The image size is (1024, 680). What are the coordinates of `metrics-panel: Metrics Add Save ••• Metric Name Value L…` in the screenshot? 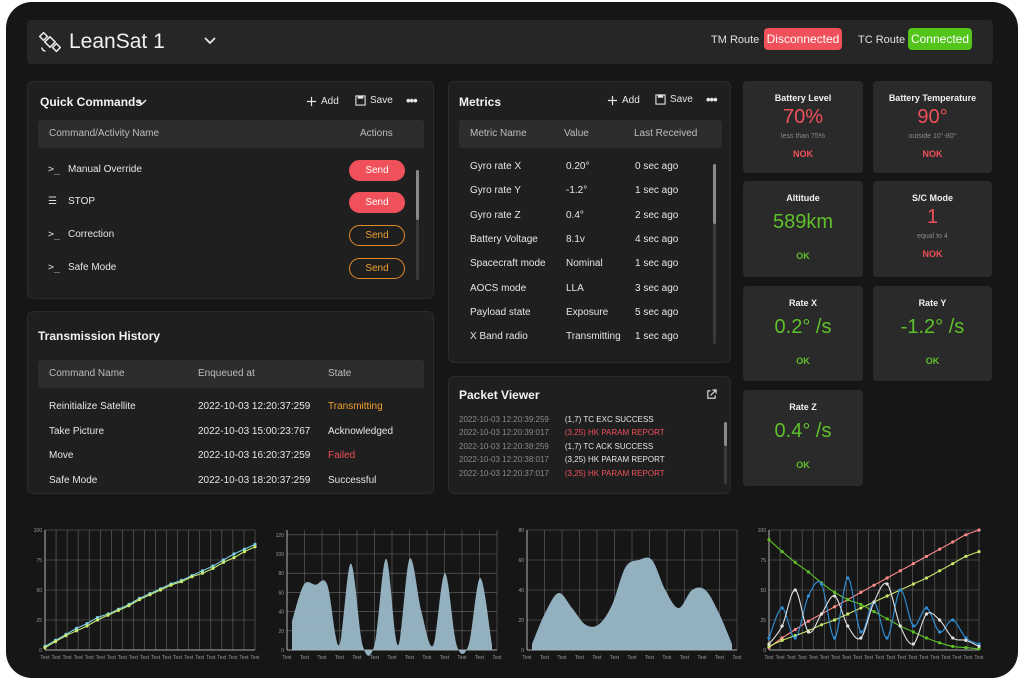 It's located at (589, 222).